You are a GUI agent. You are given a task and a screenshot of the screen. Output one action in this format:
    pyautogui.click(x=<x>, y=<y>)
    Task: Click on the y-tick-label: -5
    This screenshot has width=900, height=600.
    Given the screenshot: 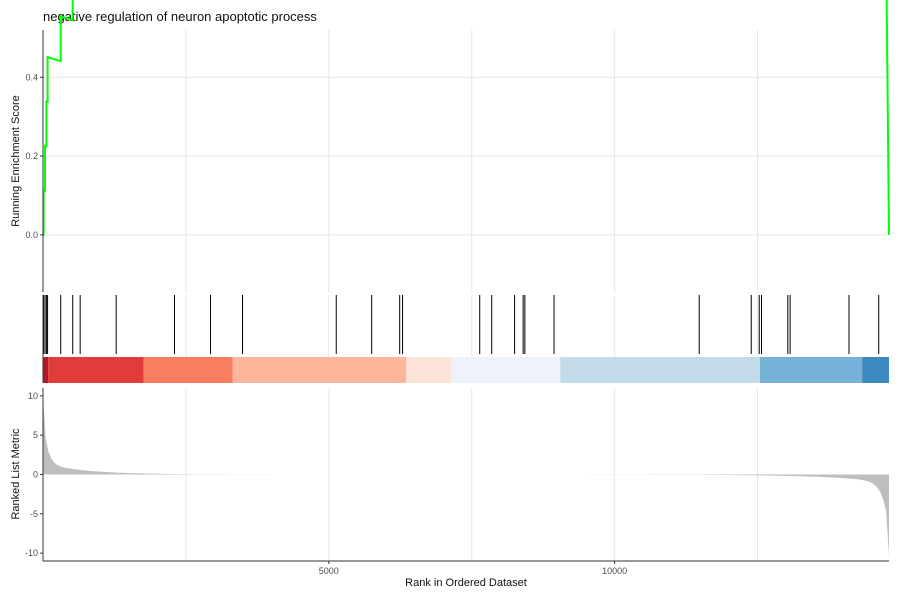 What is the action you would take?
    pyautogui.click(x=34, y=514)
    